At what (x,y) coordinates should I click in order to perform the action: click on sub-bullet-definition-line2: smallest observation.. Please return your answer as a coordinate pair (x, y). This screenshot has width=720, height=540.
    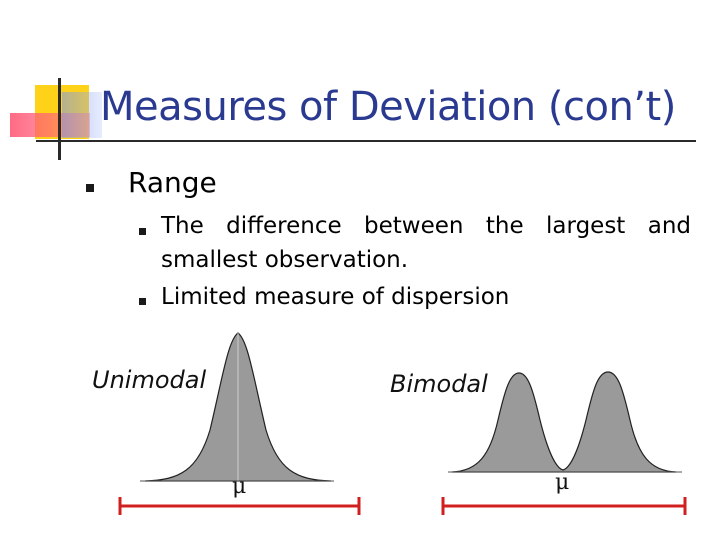
    Looking at the image, I should click on (285, 260).